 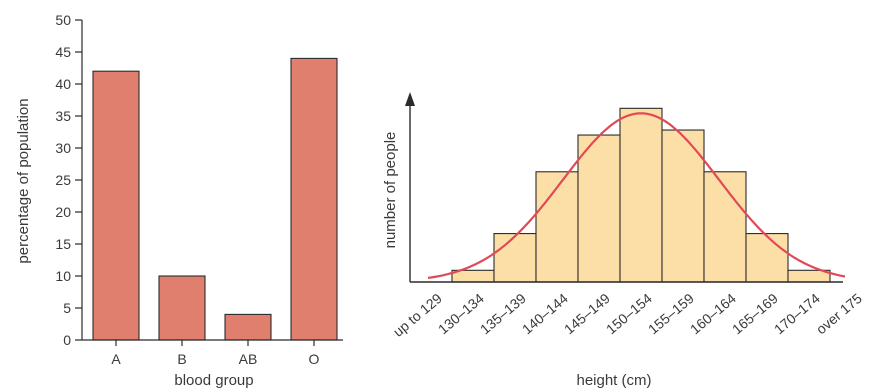 What do you see at coordinates (63, 116) in the screenshot?
I see `y-tick-label: 35` at bounding box center [63, 116].